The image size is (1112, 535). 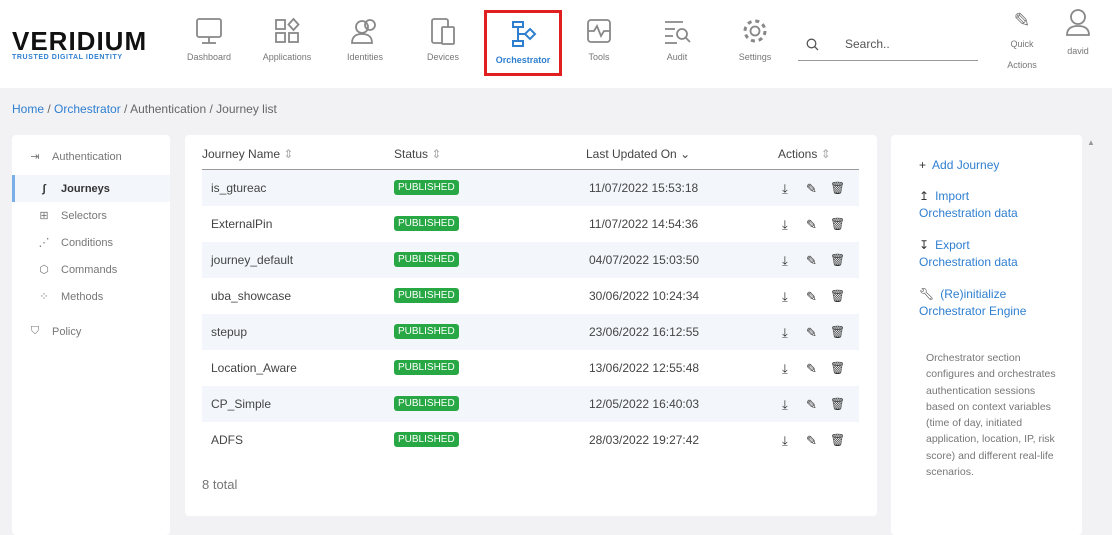 I want to click on users-icon, so click(x=363, y=31).